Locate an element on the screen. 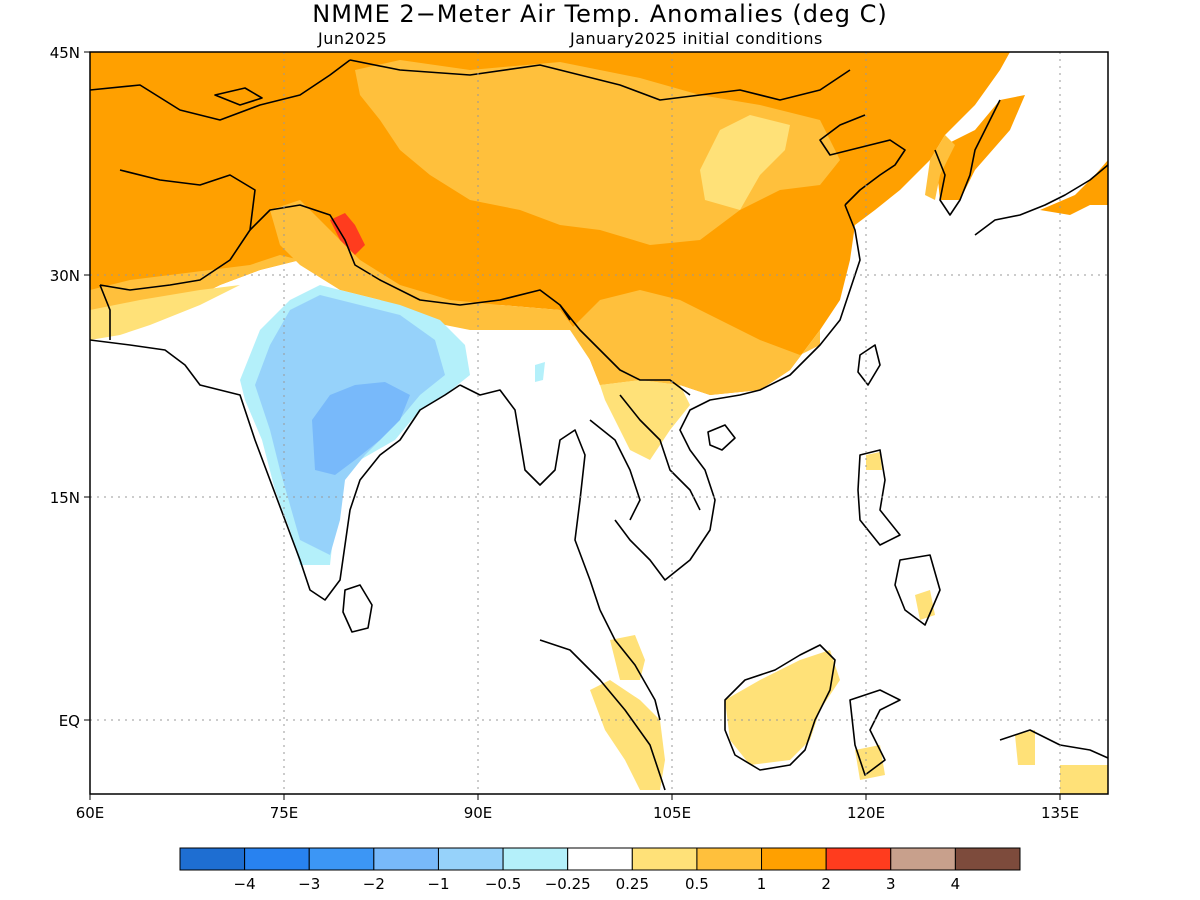 The width and height of the screenshot is (1200, 900). coast-korea is located at coordinates (967, 157).